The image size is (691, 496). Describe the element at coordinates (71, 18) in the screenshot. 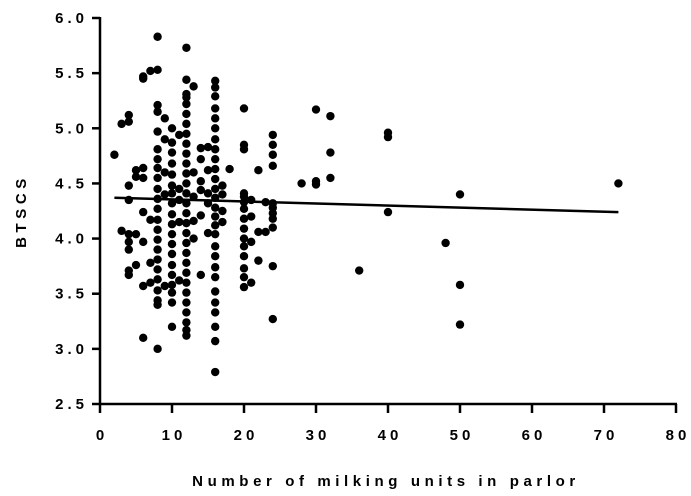

I see `y-tick-label: 6.0` at that location.